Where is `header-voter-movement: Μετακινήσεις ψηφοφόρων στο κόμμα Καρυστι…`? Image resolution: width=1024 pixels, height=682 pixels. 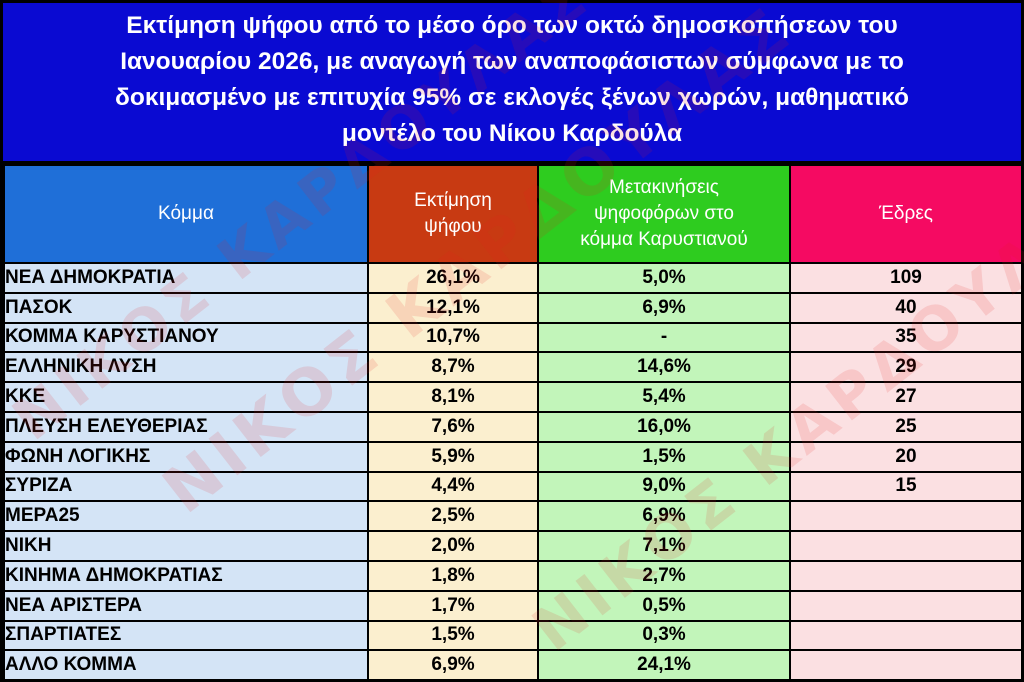 header-voter-movement: Μετακινήσεις ψηφοφόρων στο κόμμα Καρυστι… is located at coordinates (664, 214).